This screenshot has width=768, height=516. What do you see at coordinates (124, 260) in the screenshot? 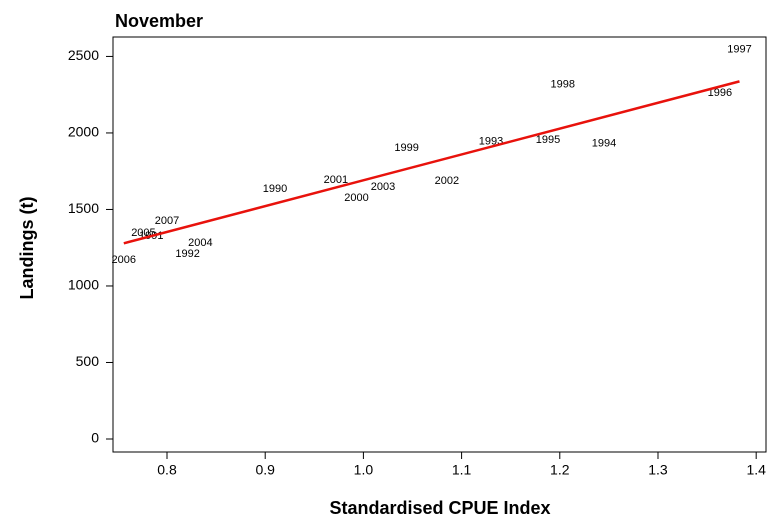
I see `point-label: 2006` at bounding box center [124, 260].